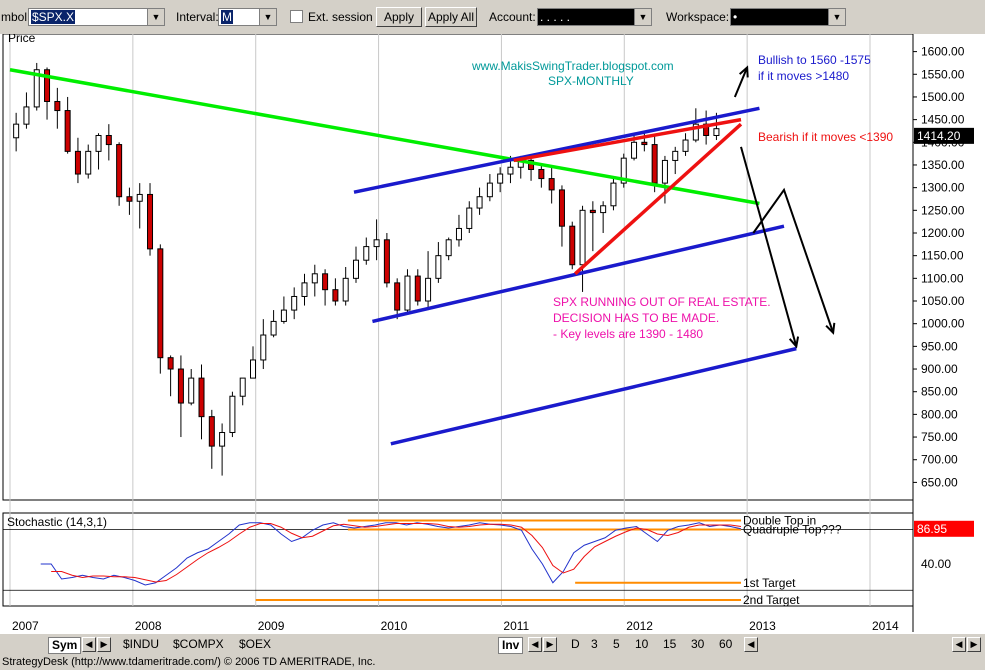  What do you see at coordinates (939, 437) in the screenshot?
I see `y-tick-label: 750.00` at bounding box center [939, 437].